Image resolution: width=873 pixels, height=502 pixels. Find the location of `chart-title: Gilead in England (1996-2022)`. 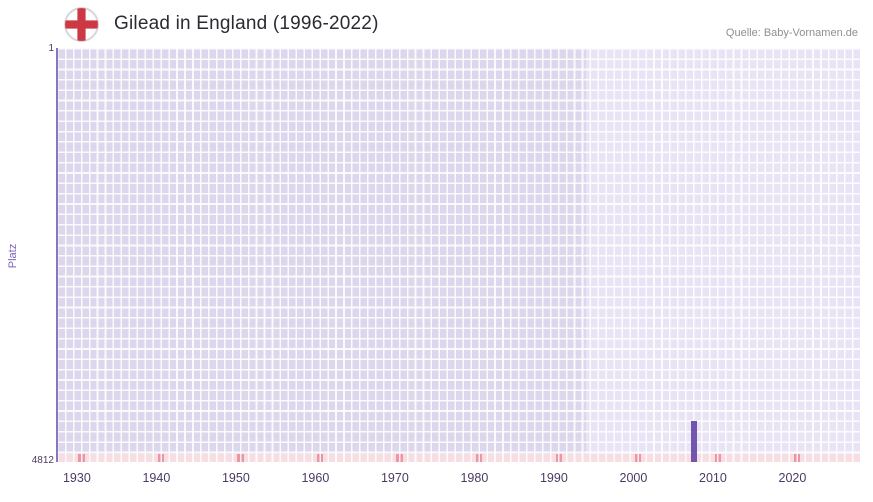

chart-title: Gilead in England (1996-2022) is located at coordinates (246, 23).